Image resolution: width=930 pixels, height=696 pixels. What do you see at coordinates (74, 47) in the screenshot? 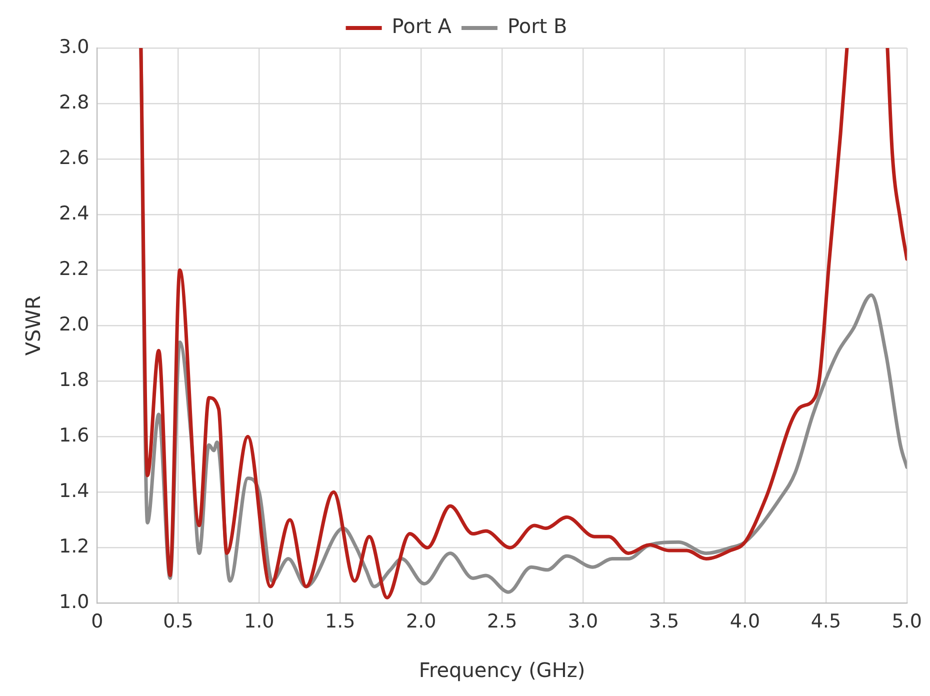
I see `y-tick-label: 3.0` at bounding box center [74, 47].